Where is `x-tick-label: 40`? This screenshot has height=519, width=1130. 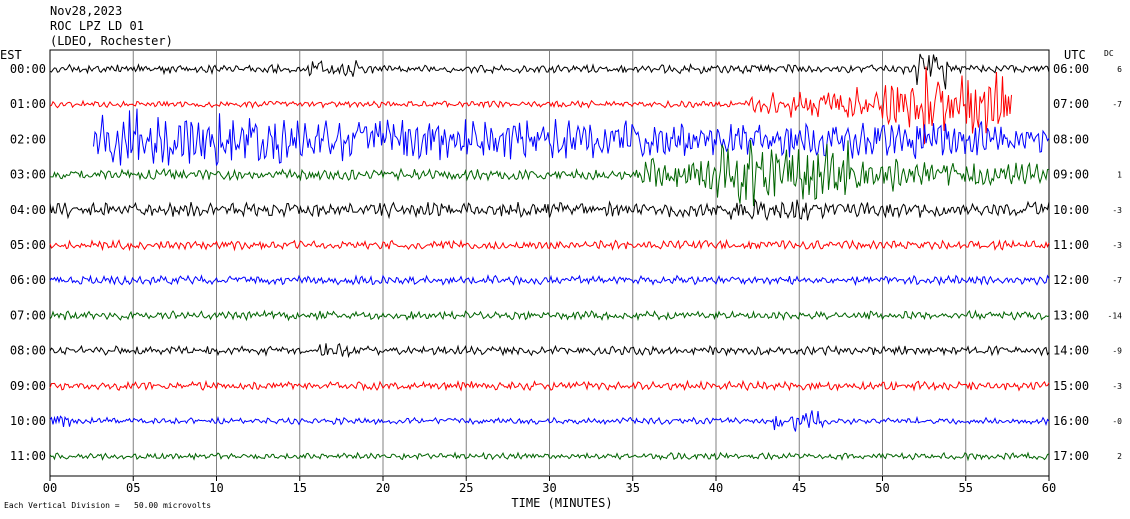 x-tick-label: 40 is located at coordinates (716, 488).